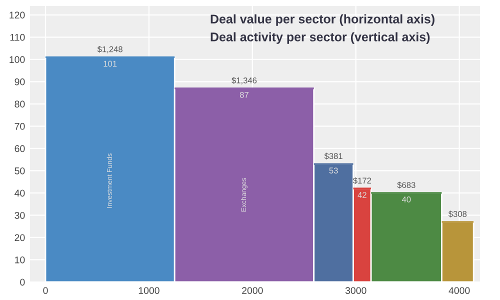 This screenshot has width=500, height=300. What do you see at coordinates (244, 80) in the screenshot?
I see `annotation: $1,346` at bounding box center [244, 80].